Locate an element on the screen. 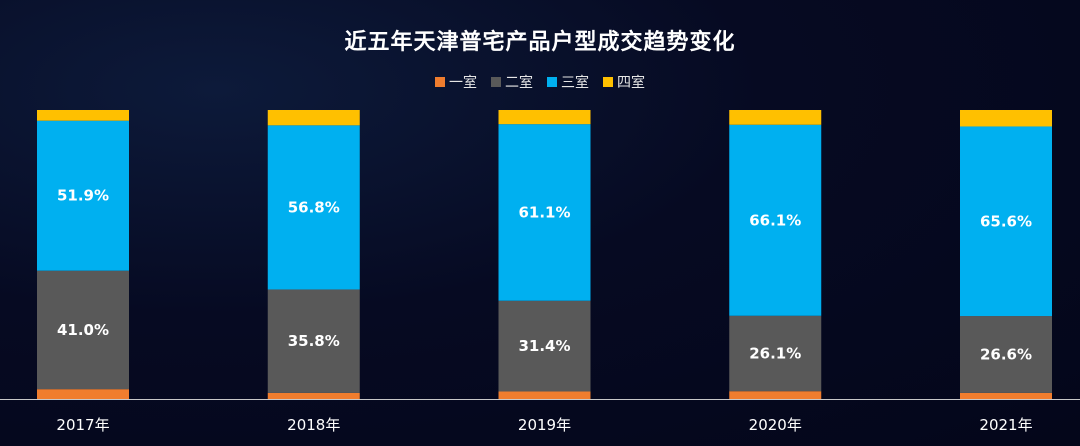 This screenshot has height=446, width=1080. legend-label-1: 一室 is located at coordinates (463, 83).